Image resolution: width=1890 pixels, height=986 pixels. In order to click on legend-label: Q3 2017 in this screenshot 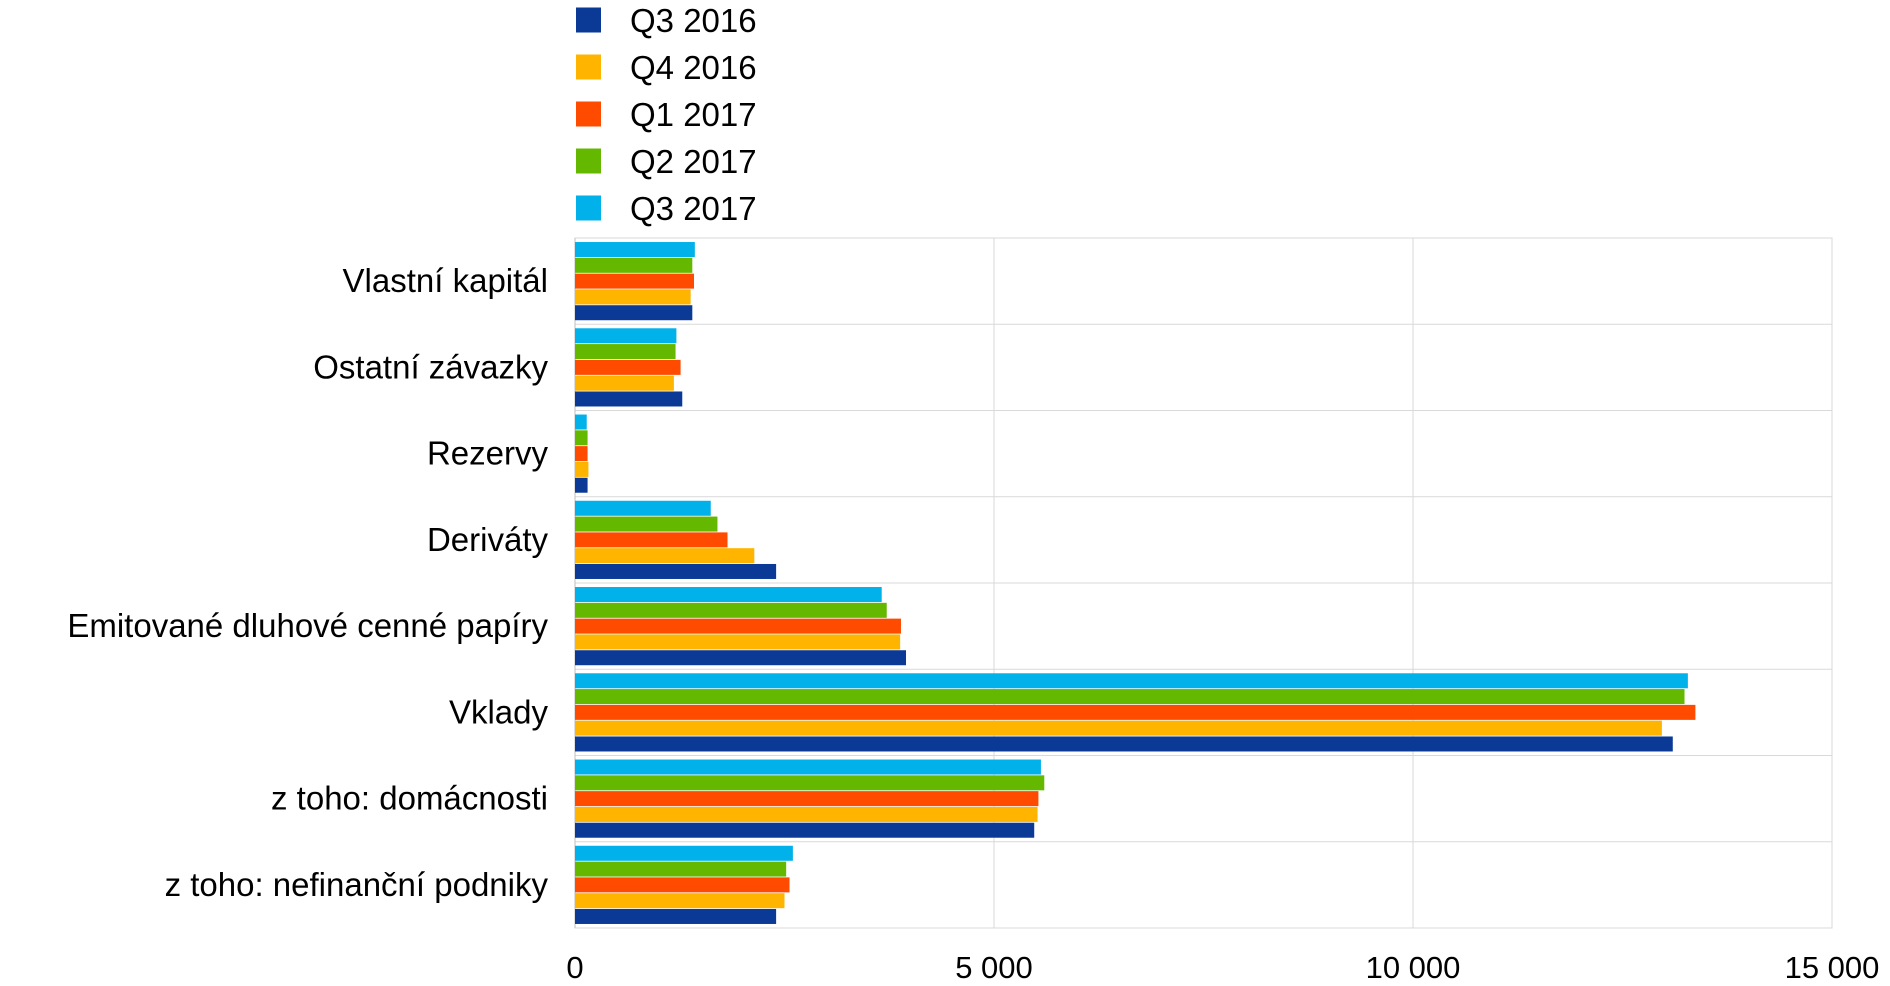, I will do `click(693, 208)`.